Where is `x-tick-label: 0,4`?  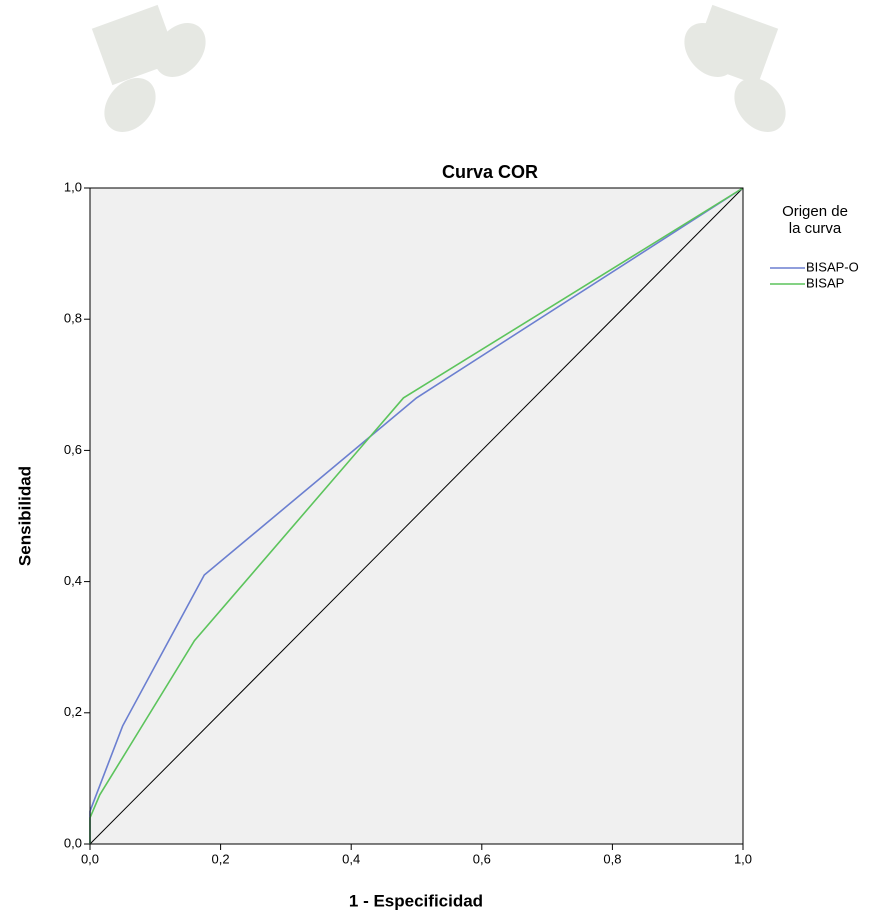 x-tick-label: 0,4 is located at coordinates (351, 858).